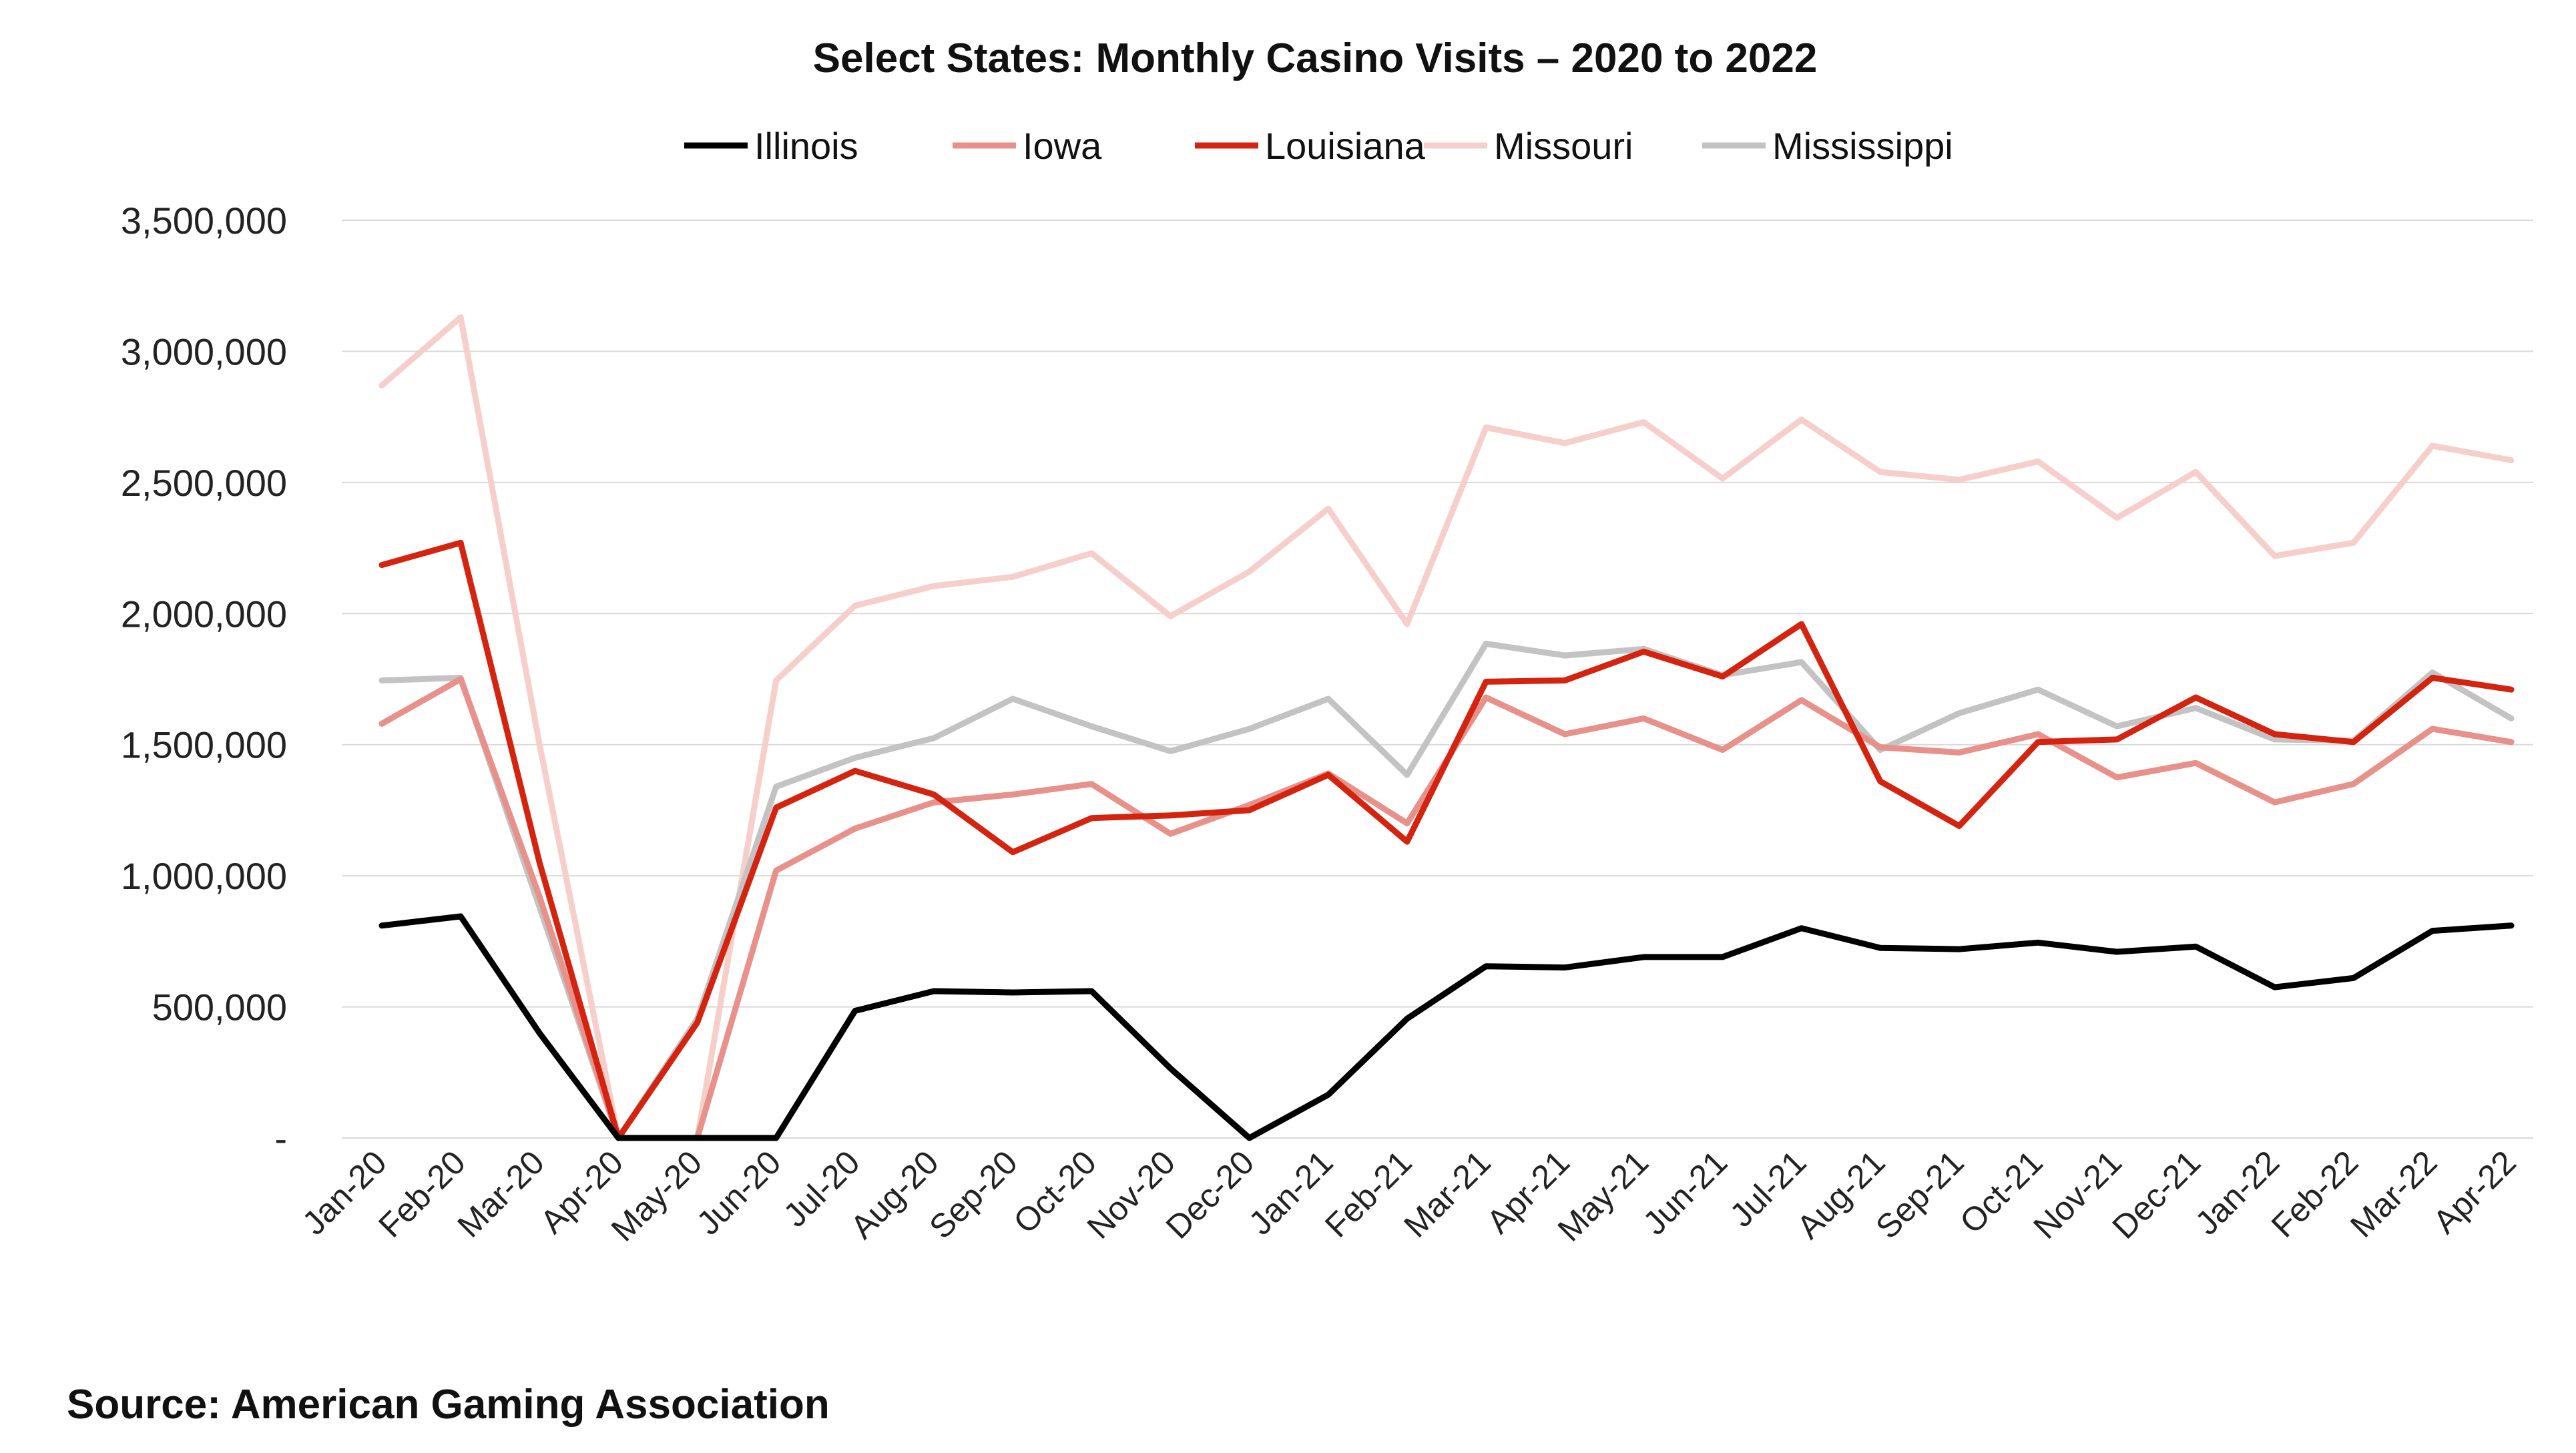 This screenshot has height=1453, width=2576. I want to click on x-tick-label: Sep-20, so click(973, 1194).